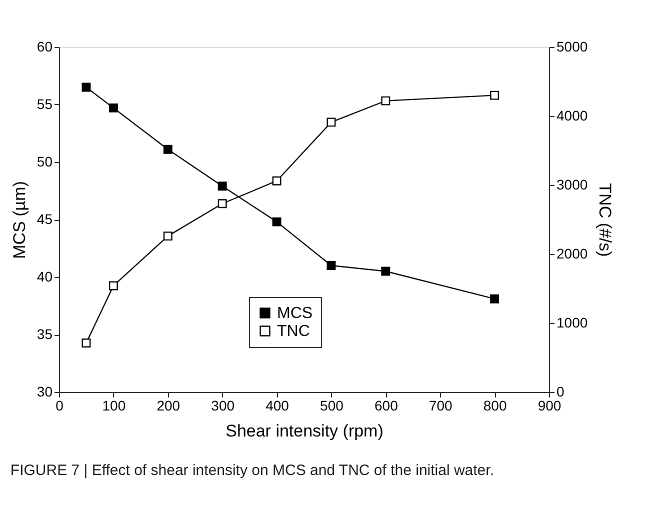 The width and height of the screenshot is (654, 523). What do you see at coordinates (572, 254) in the screenshot?
I see `y2-tick-label: 2000` at bounding box center [572, 254].